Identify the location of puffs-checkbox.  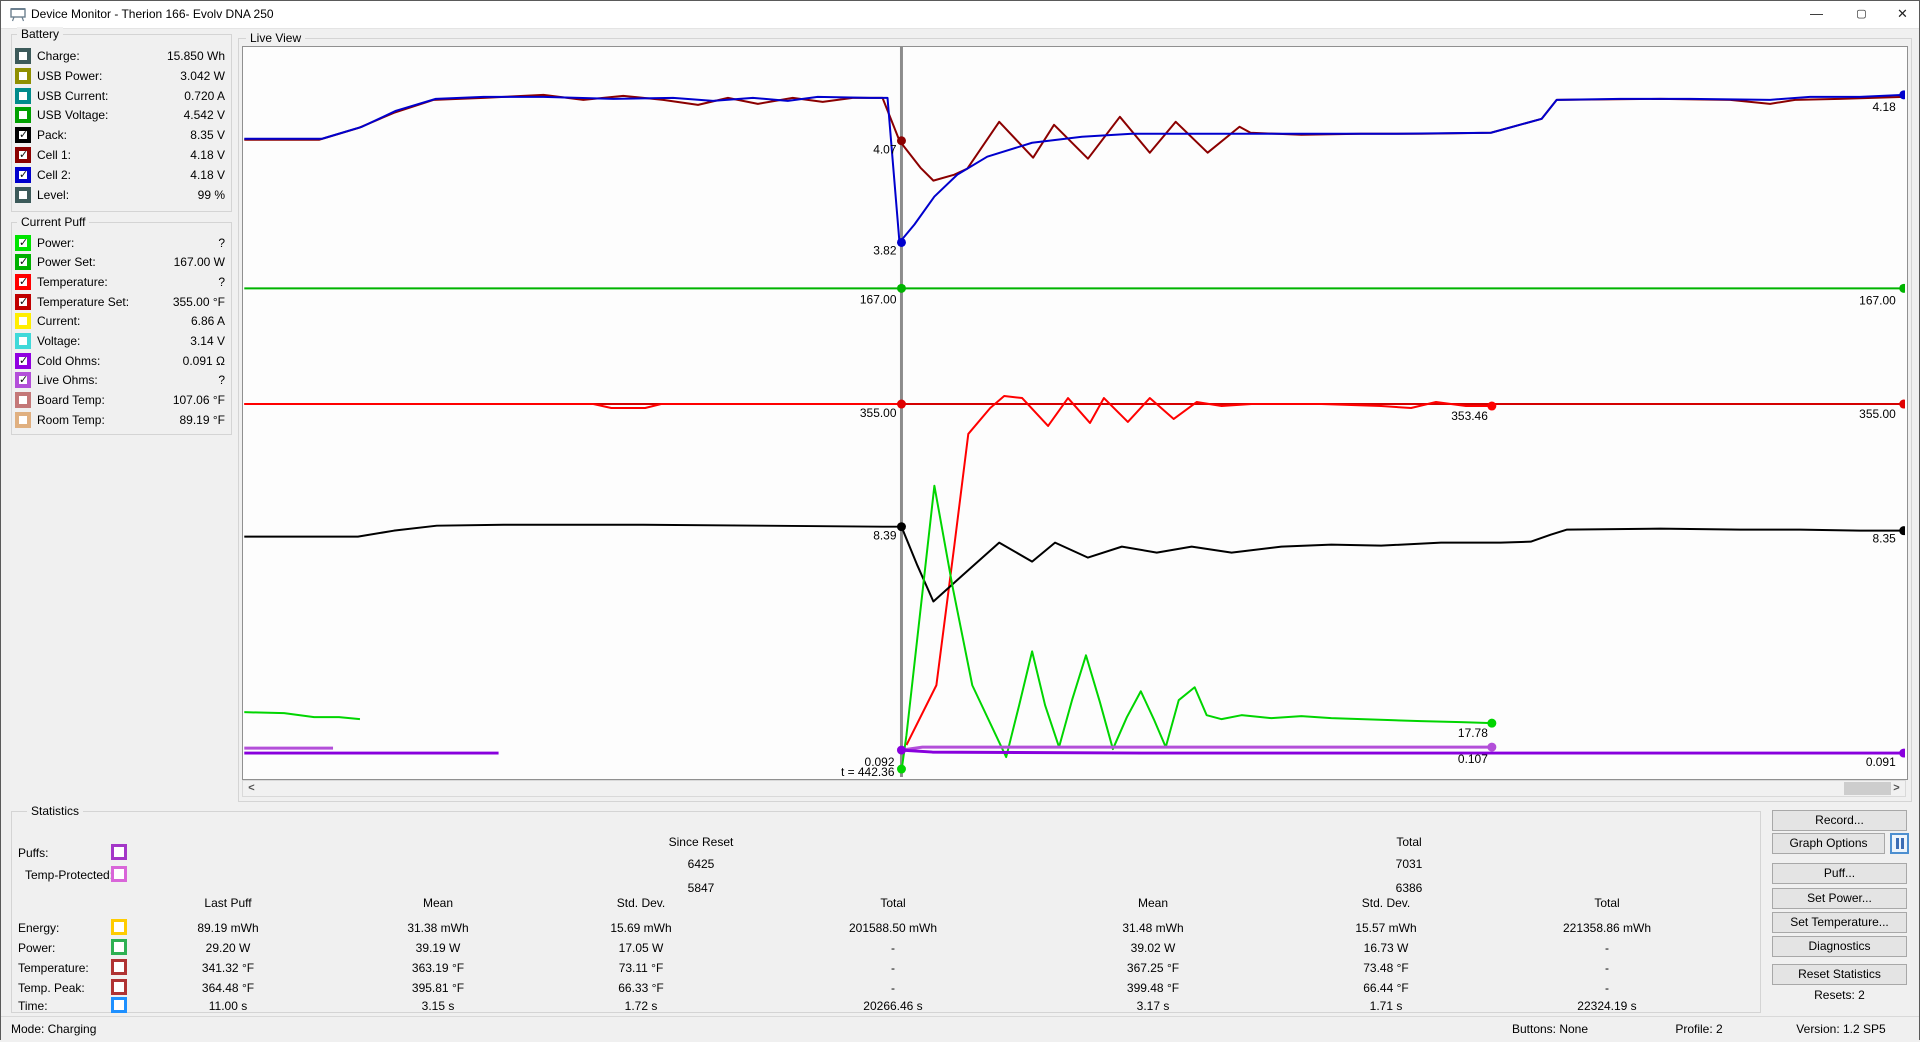
(119, 852).